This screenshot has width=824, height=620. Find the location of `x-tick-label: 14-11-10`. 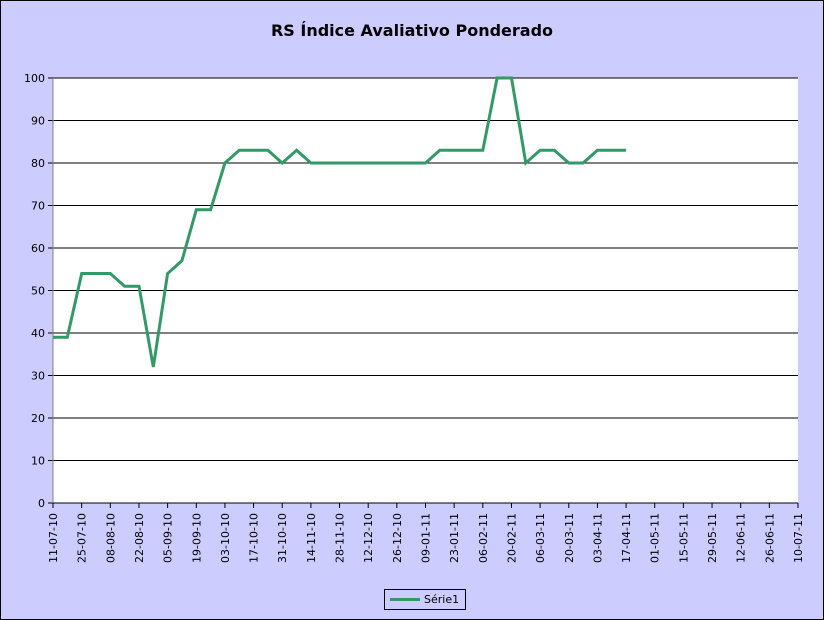

x-tick-label: 14-11-10 is located at coordinates (311, 538).